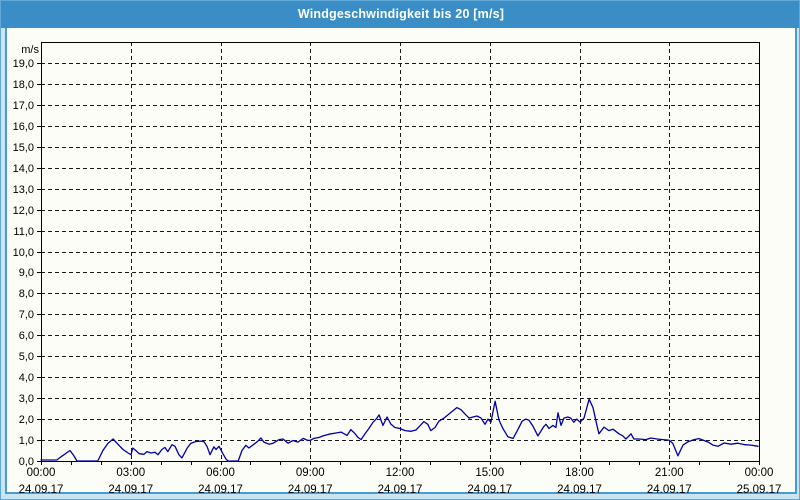 The width and height of the screenshot is (800, 500). I want to click on svg-text: 5,0, so click(26, 357).